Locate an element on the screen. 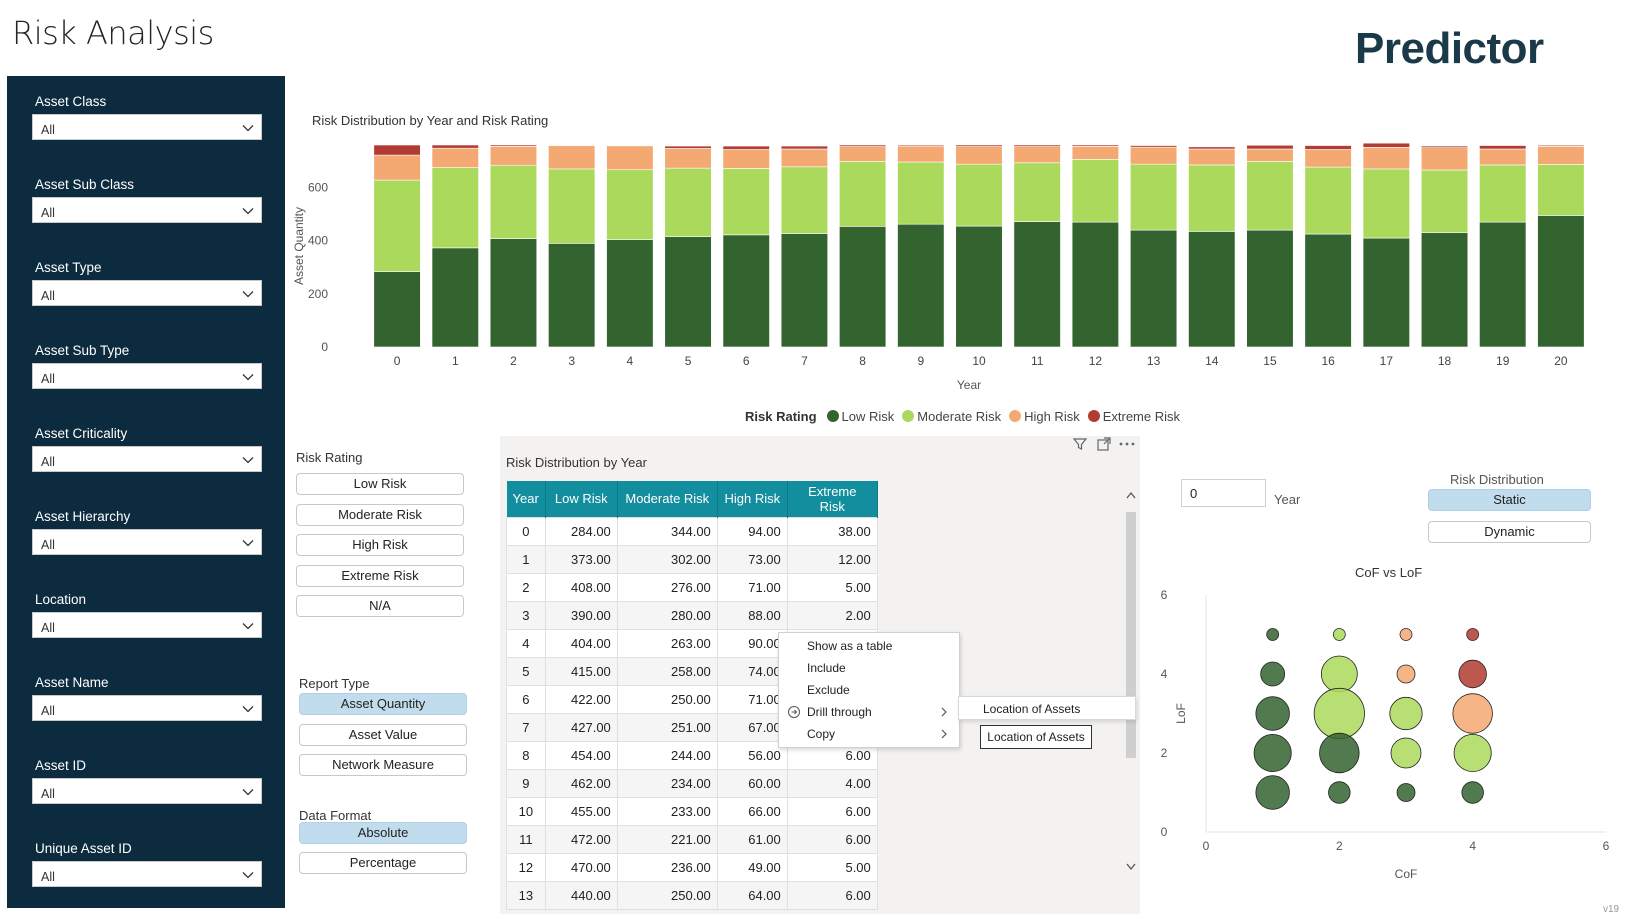  risk-rating-low-risk-button: Low Risk is located at coordinates (380, 484).